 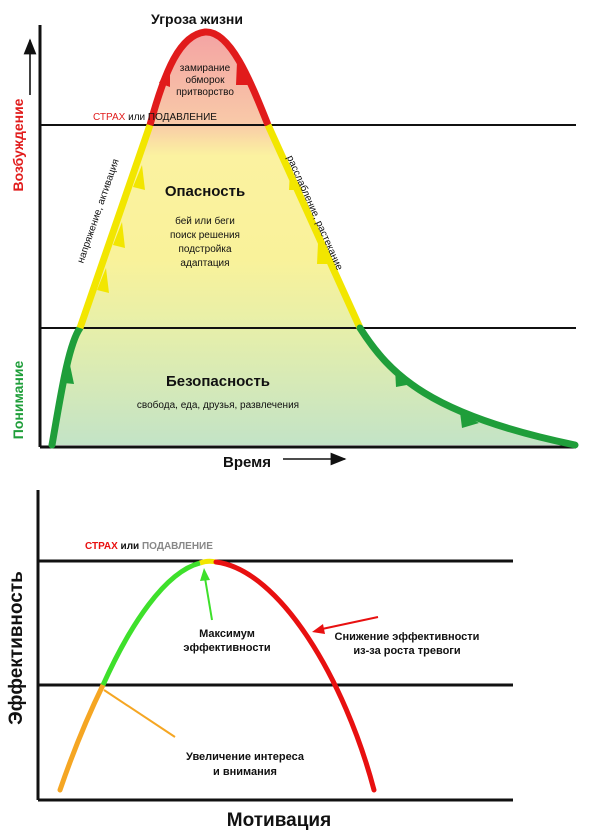 What do you see at coordinates (279, 820) in the screenshot?
I see `bottom-x-axis-label: Мотивация` at bounding box center [279, 820].